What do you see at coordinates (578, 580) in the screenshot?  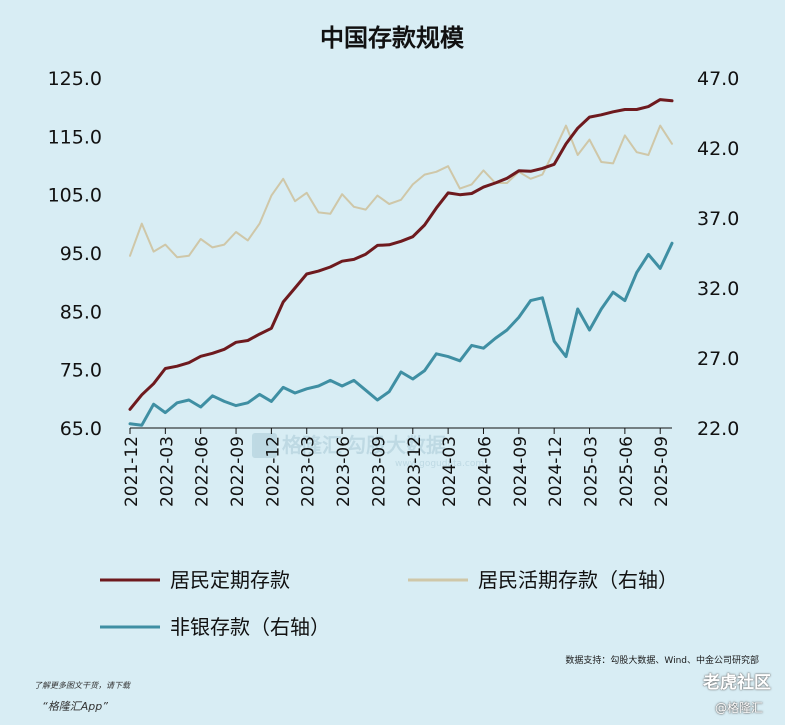 I see `legend-label: 居民活期存款（右轴）` at bounding box center [578, 580].